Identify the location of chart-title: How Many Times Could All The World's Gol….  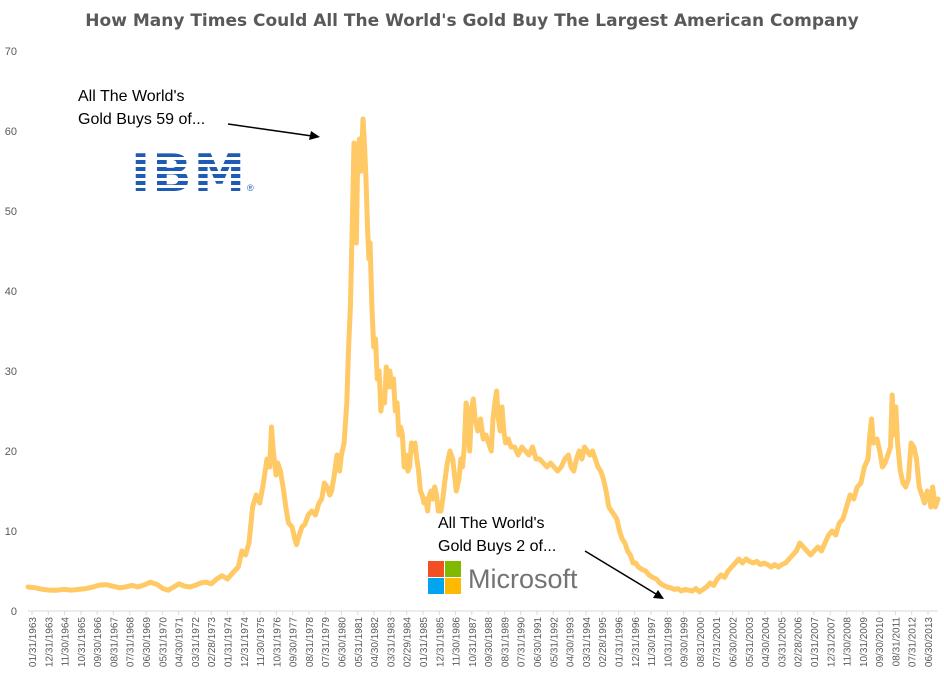
(471, 21).